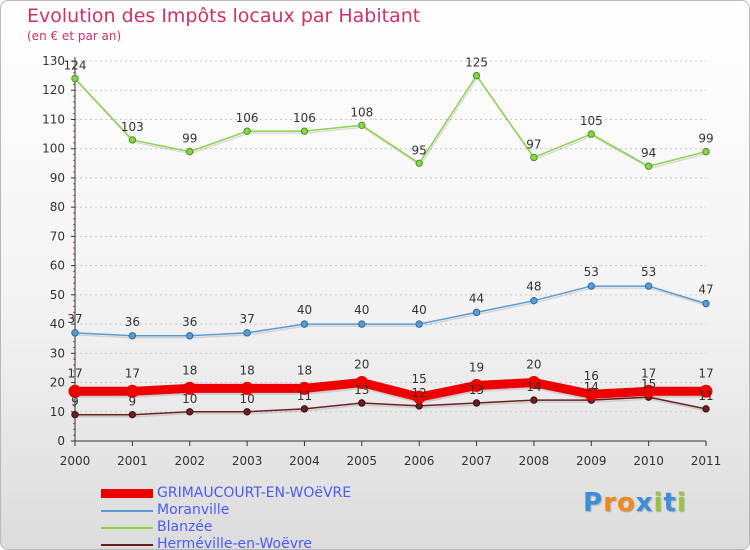 The height and width of the screenshot is (550, 750). Describe the element at coordinates (419, 150) in the screenshot. I see `data-label: 95` at that location.